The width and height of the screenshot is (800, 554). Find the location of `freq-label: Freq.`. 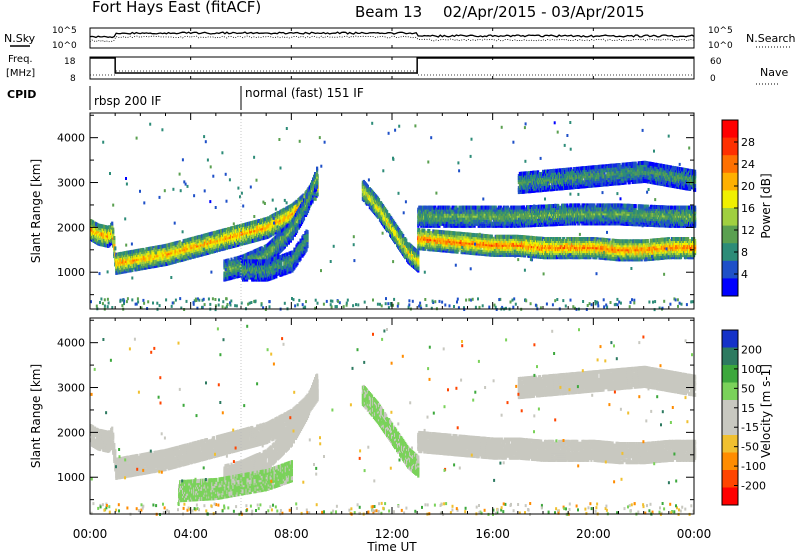

freq-label: Freq. is located at coordinates (20, 59).